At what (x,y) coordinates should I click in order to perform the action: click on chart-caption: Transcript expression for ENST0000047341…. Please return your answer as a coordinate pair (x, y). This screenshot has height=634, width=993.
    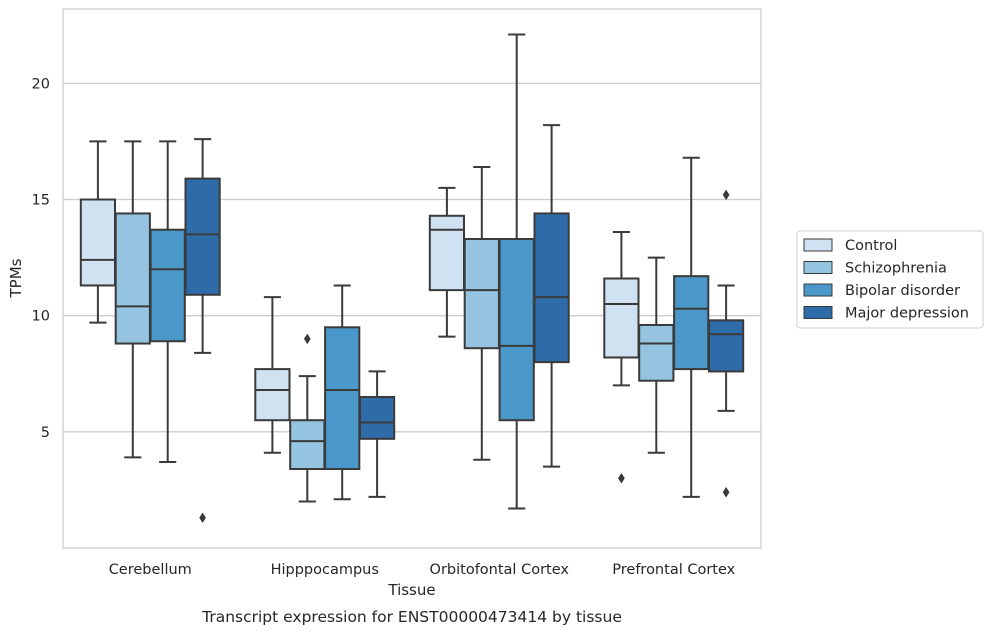
    Looking at the image, I should click on (411, 617).